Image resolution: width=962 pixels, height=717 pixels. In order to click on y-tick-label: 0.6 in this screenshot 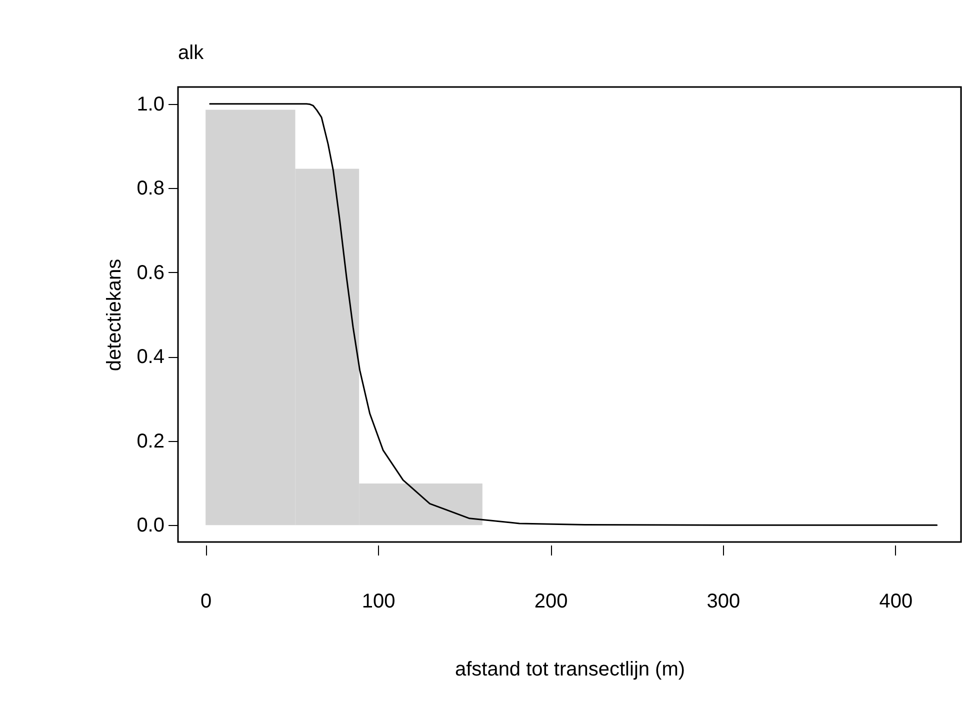, I will do `click(150, 273)`.